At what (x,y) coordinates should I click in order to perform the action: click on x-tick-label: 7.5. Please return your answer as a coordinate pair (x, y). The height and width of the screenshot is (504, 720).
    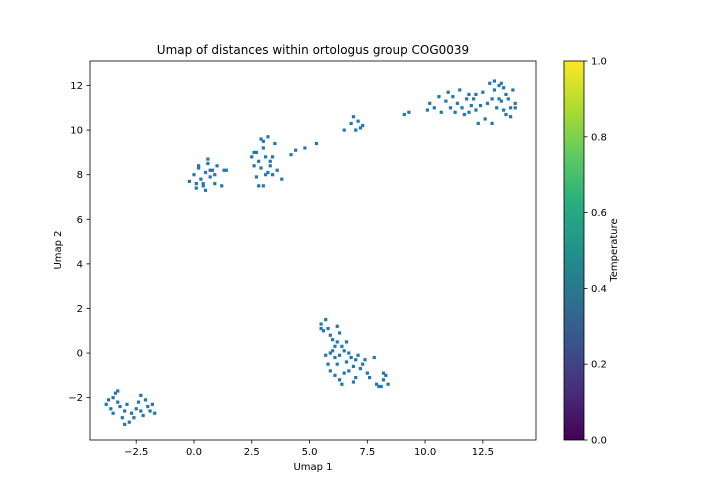
    Looking at the image, I should click on (367, 452).